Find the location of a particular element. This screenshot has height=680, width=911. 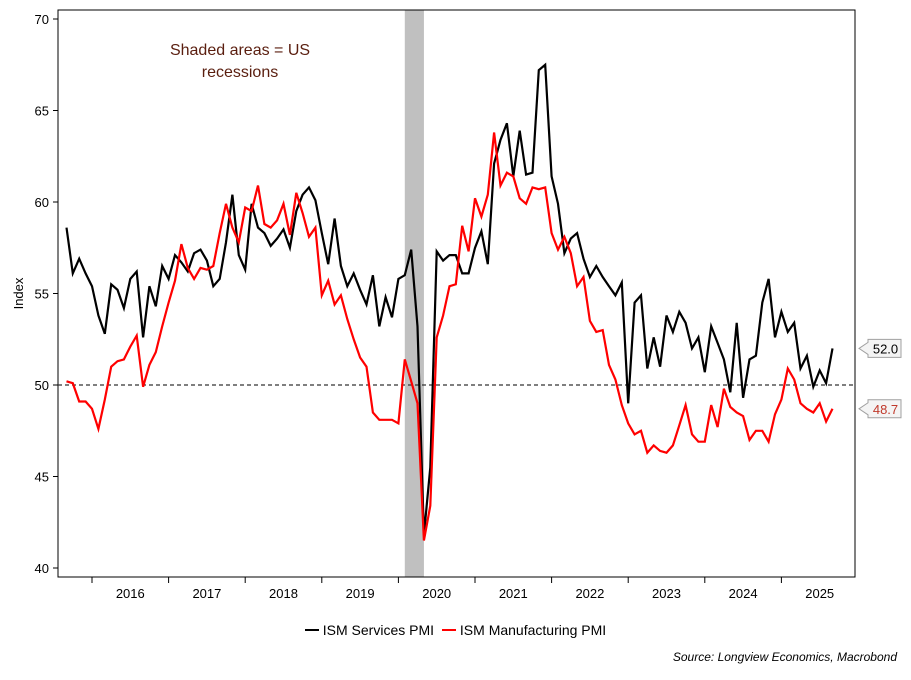

y-tick-label: 65 is located at coordinates (42, 111).